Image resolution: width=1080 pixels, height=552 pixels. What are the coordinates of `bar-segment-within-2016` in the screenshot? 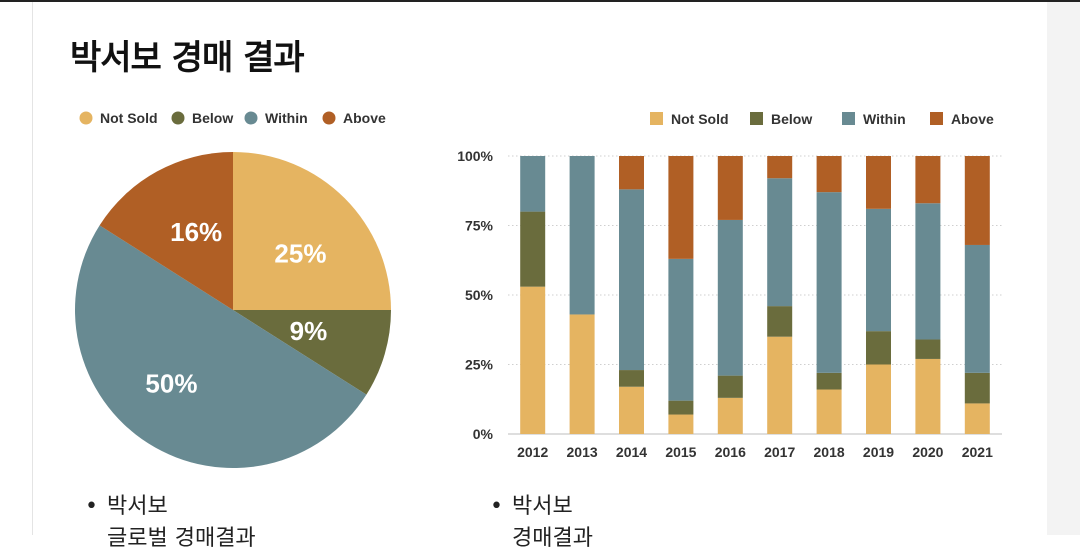 It's located at (730, 298).